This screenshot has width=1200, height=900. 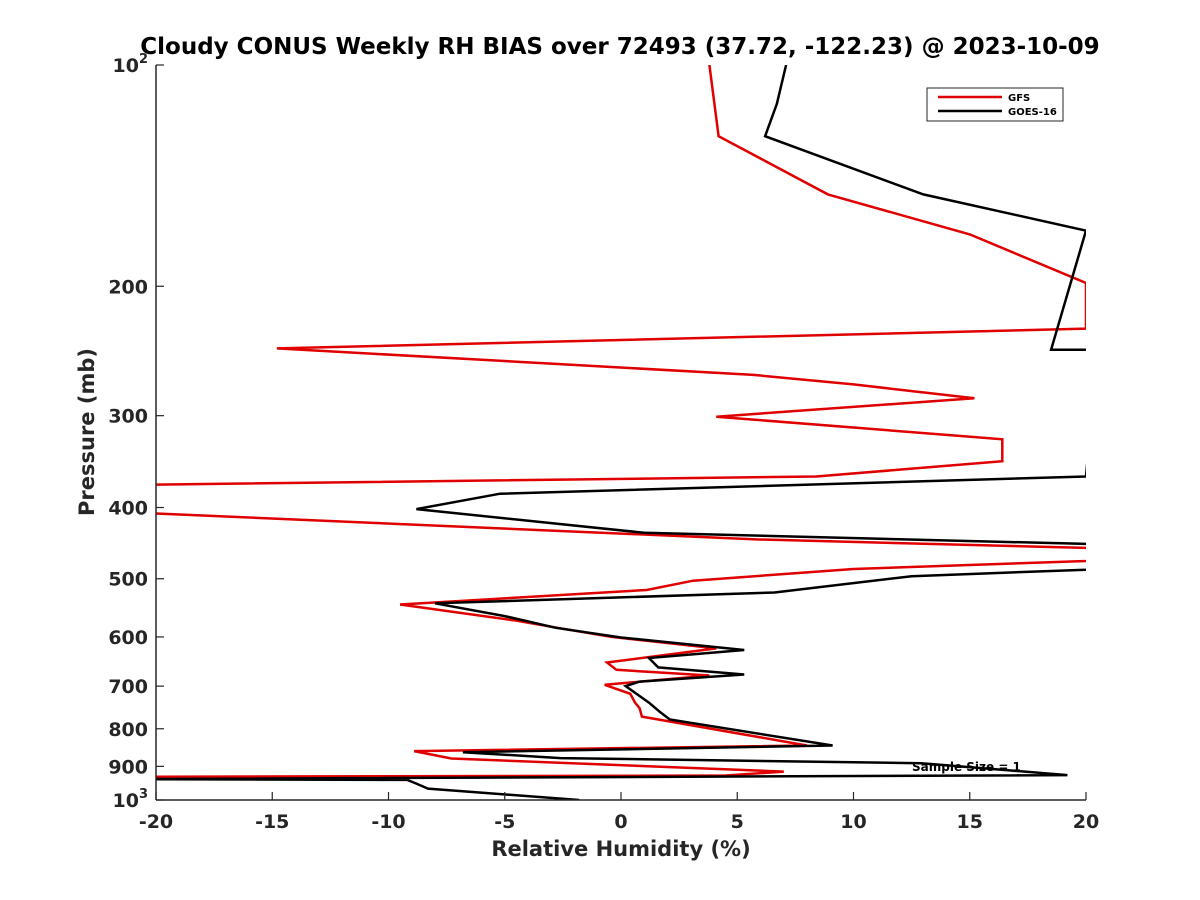 What do you see at coordinates (620, 822) in the screenshot?
I see `x-tick-label: 0` at bounding box center [620, 822].